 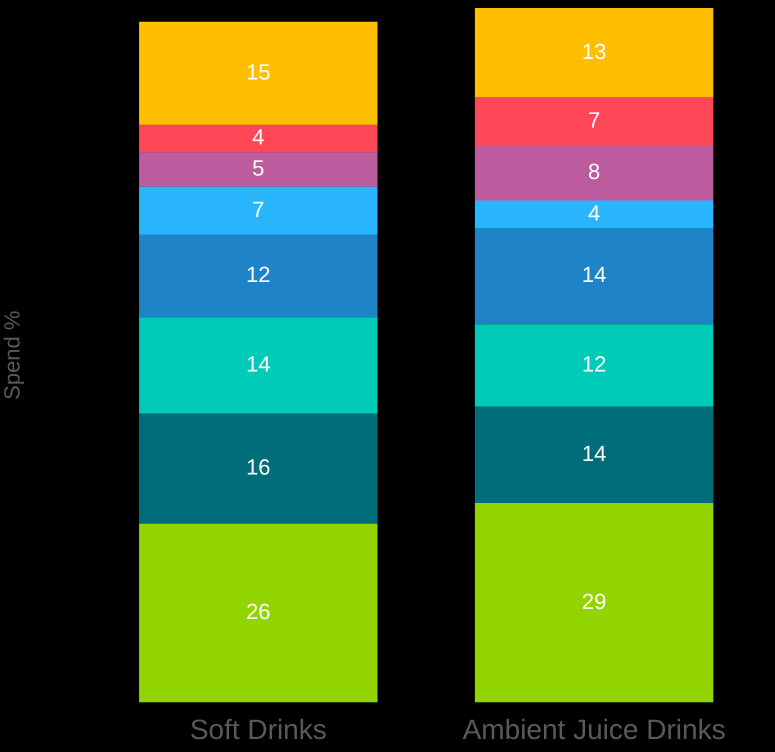 I want to click on data-label: 15, so click(x=258, y=71).